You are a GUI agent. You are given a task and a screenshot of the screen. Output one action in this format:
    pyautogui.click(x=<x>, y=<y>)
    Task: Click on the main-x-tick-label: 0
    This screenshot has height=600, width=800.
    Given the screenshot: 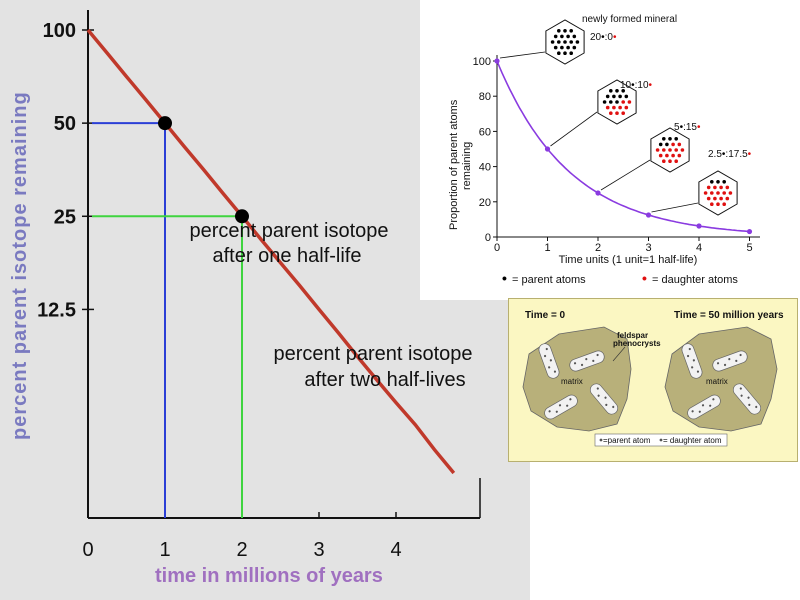 What is the action you would take?
    pyautogui.click(x=87, y=550)
    